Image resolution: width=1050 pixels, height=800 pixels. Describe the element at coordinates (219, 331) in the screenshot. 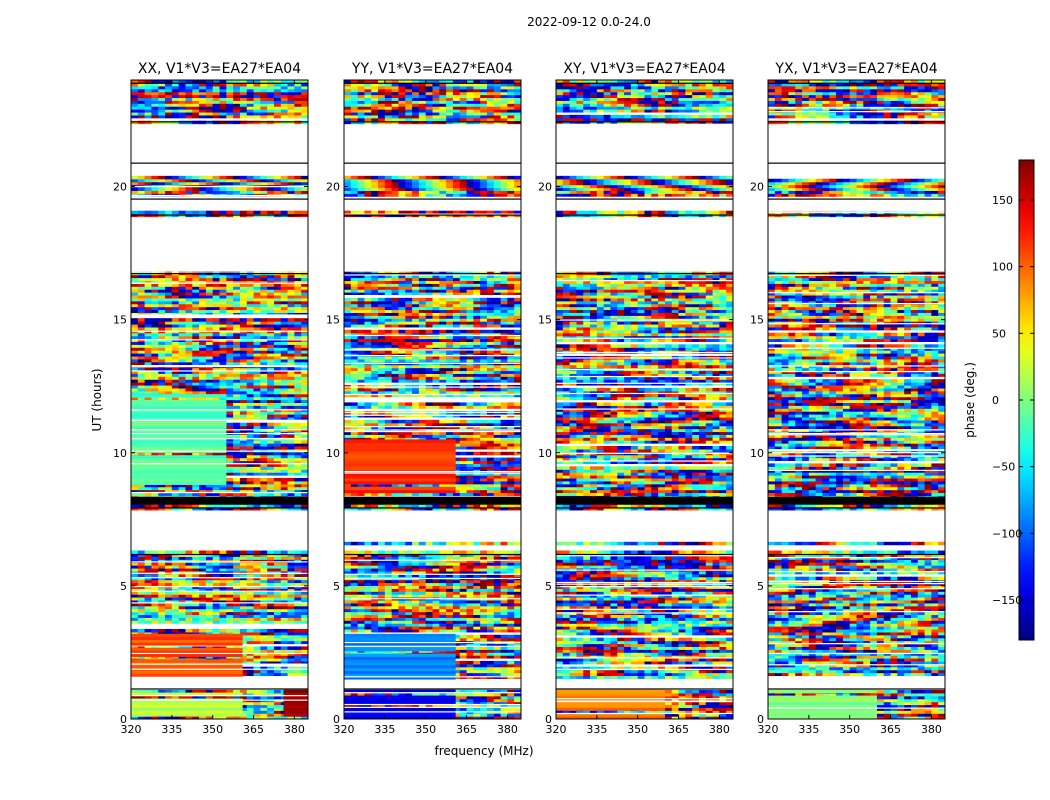

I see `heatmap-gap-line` at that location.